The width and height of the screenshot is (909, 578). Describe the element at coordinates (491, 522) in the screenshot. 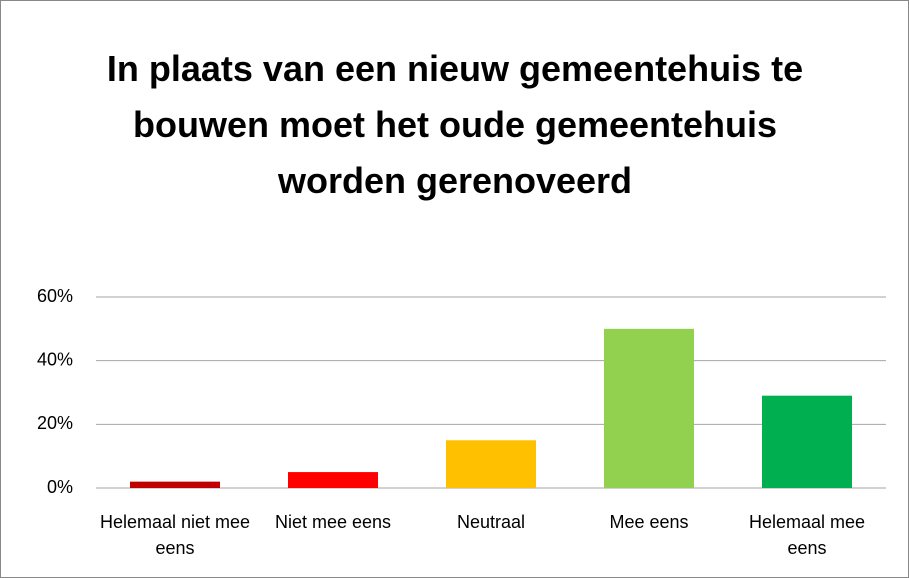

I see `x-tick-label: Neutraal` at that location.